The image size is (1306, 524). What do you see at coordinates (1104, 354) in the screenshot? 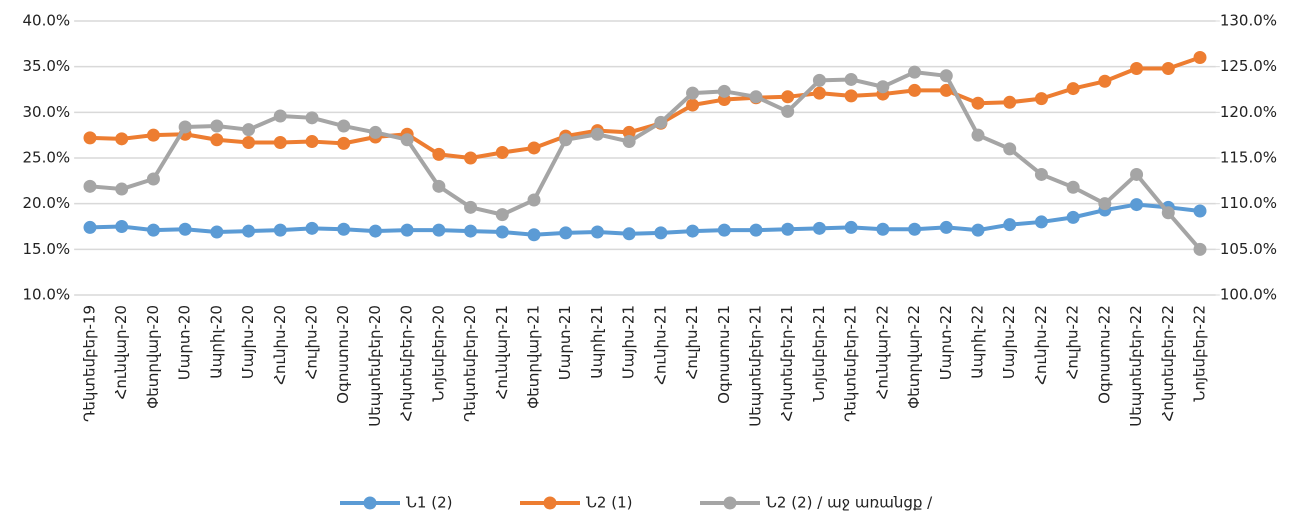
I see `x-tick-label: Օգոստոս-22` at bounding box center [1104, 354].